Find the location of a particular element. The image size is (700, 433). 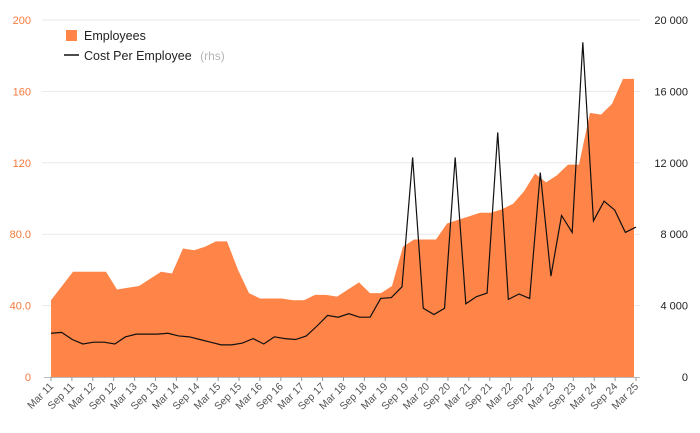

legend-label-cost-suffix: (rhs) is located at coordinates (212, 56).